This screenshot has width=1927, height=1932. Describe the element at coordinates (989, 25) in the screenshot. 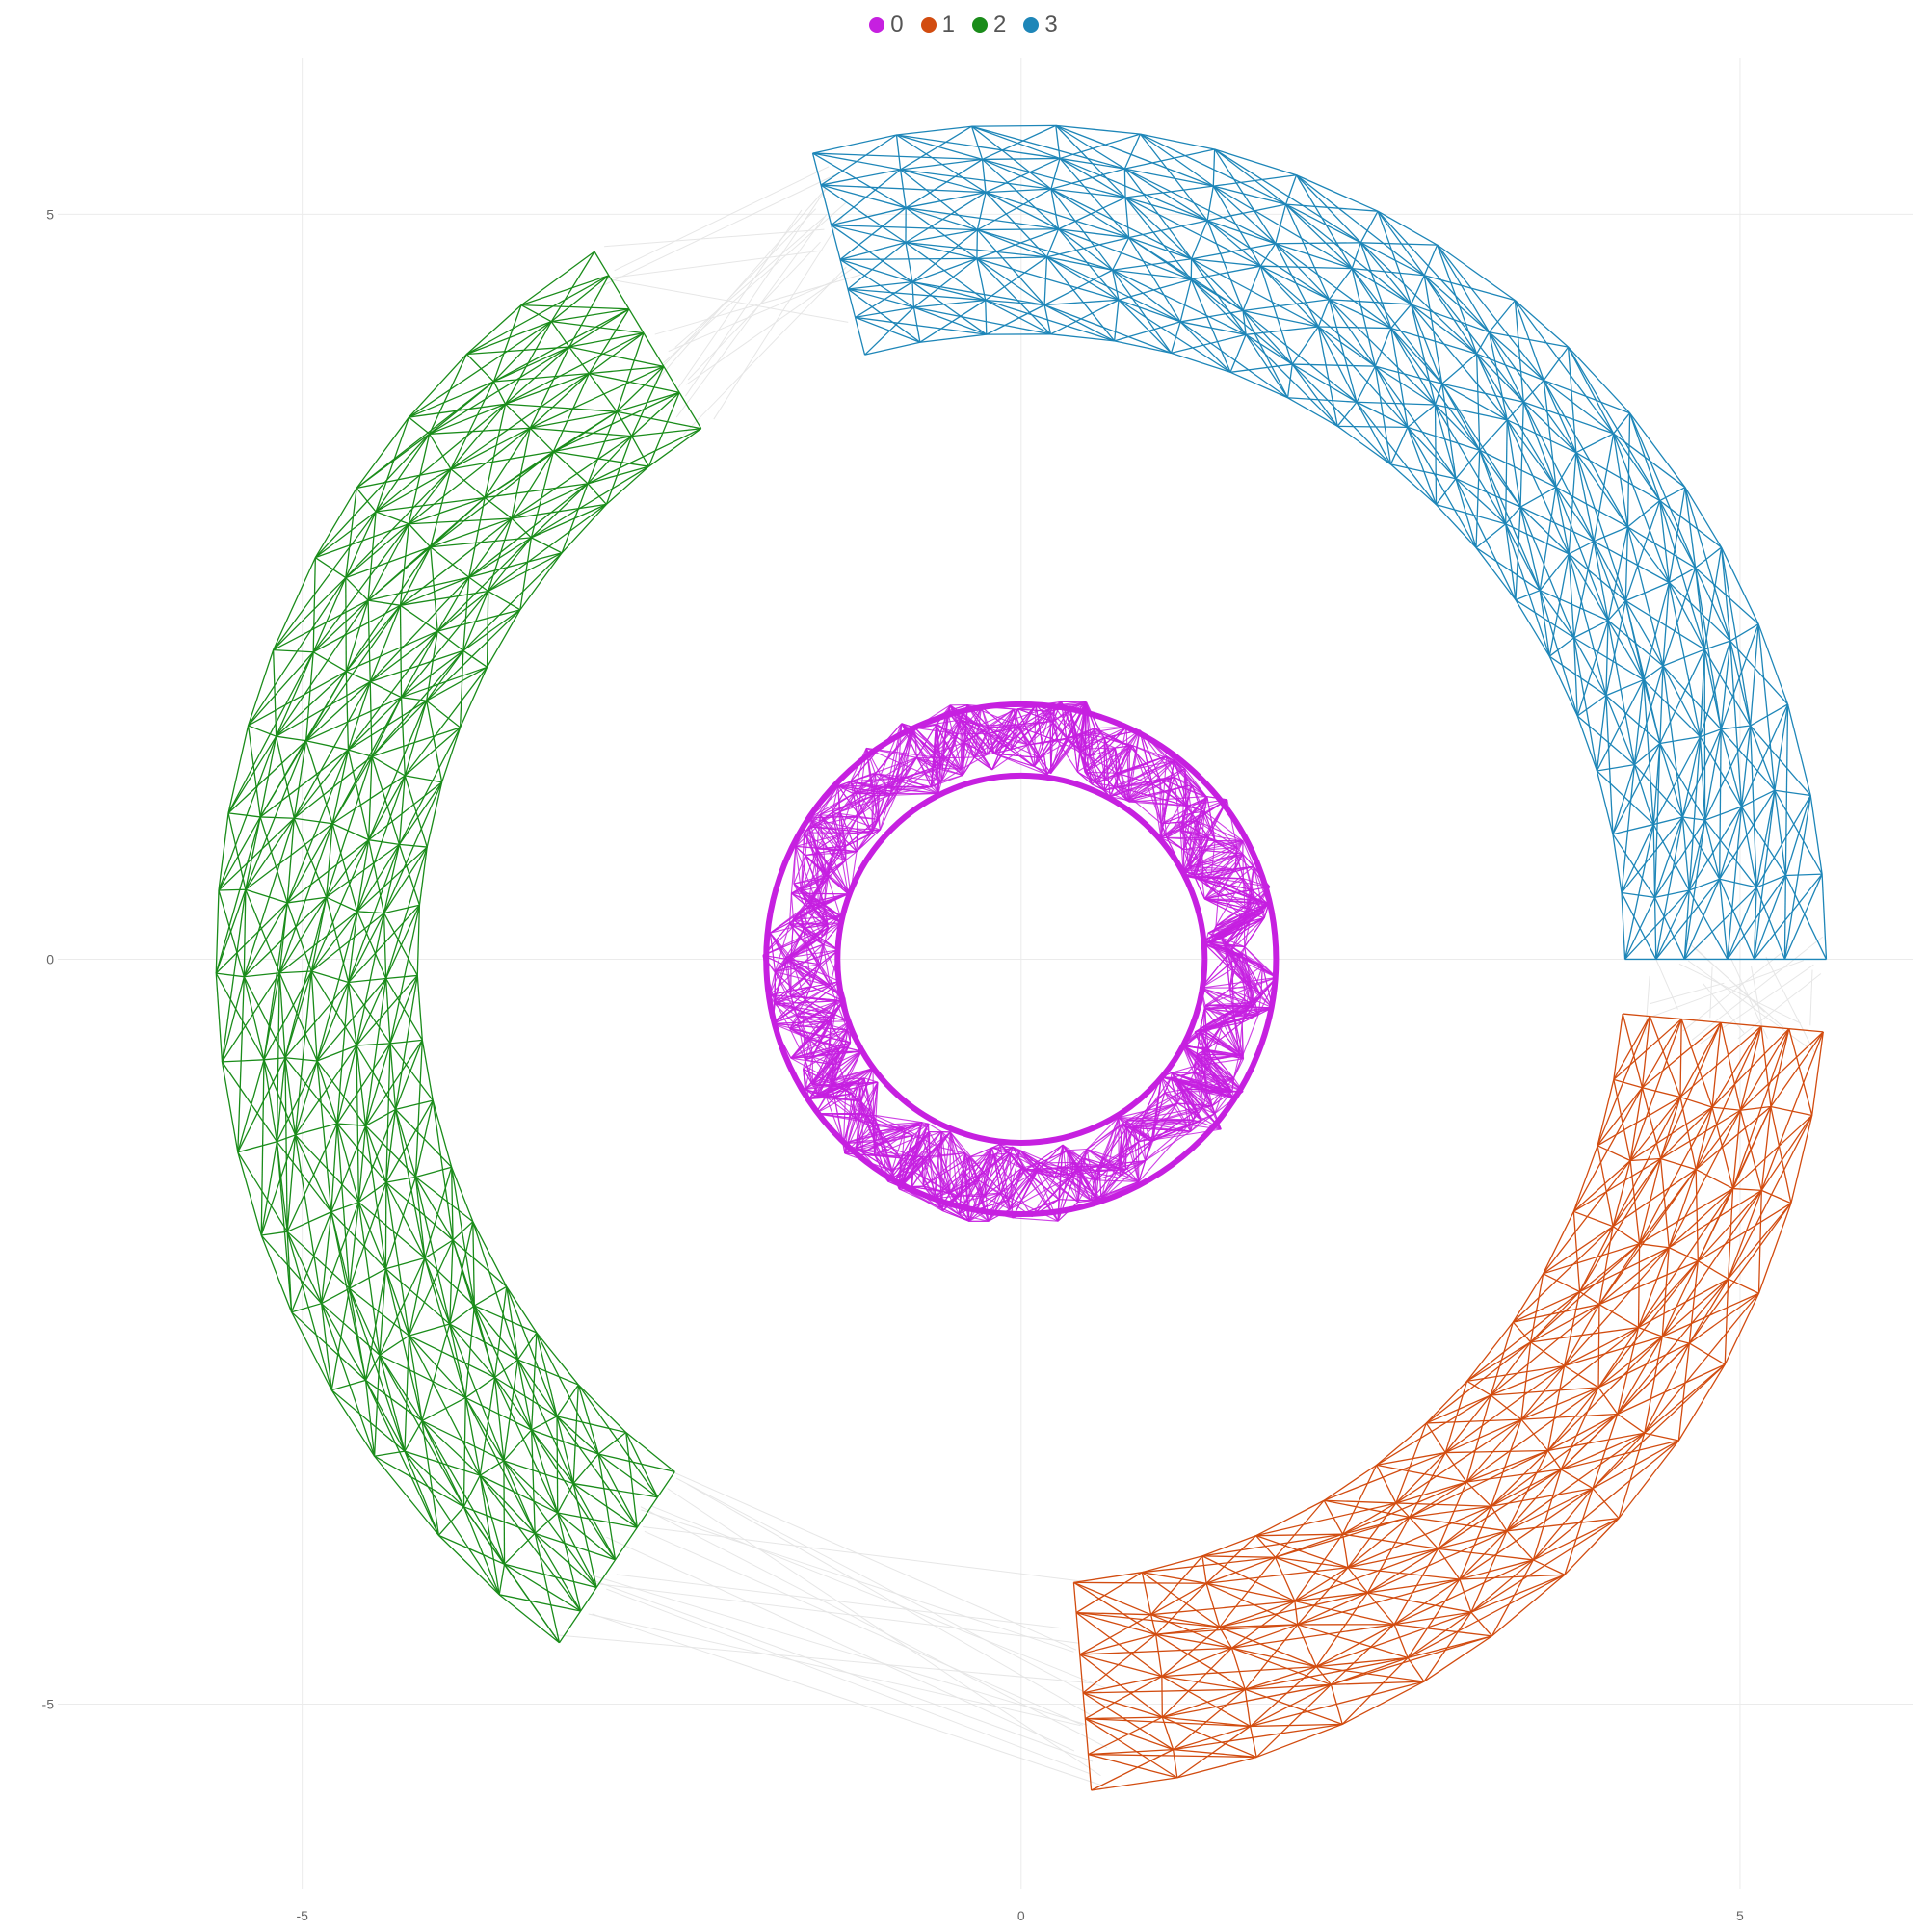

I see `legend-item-2: 2` at that location.